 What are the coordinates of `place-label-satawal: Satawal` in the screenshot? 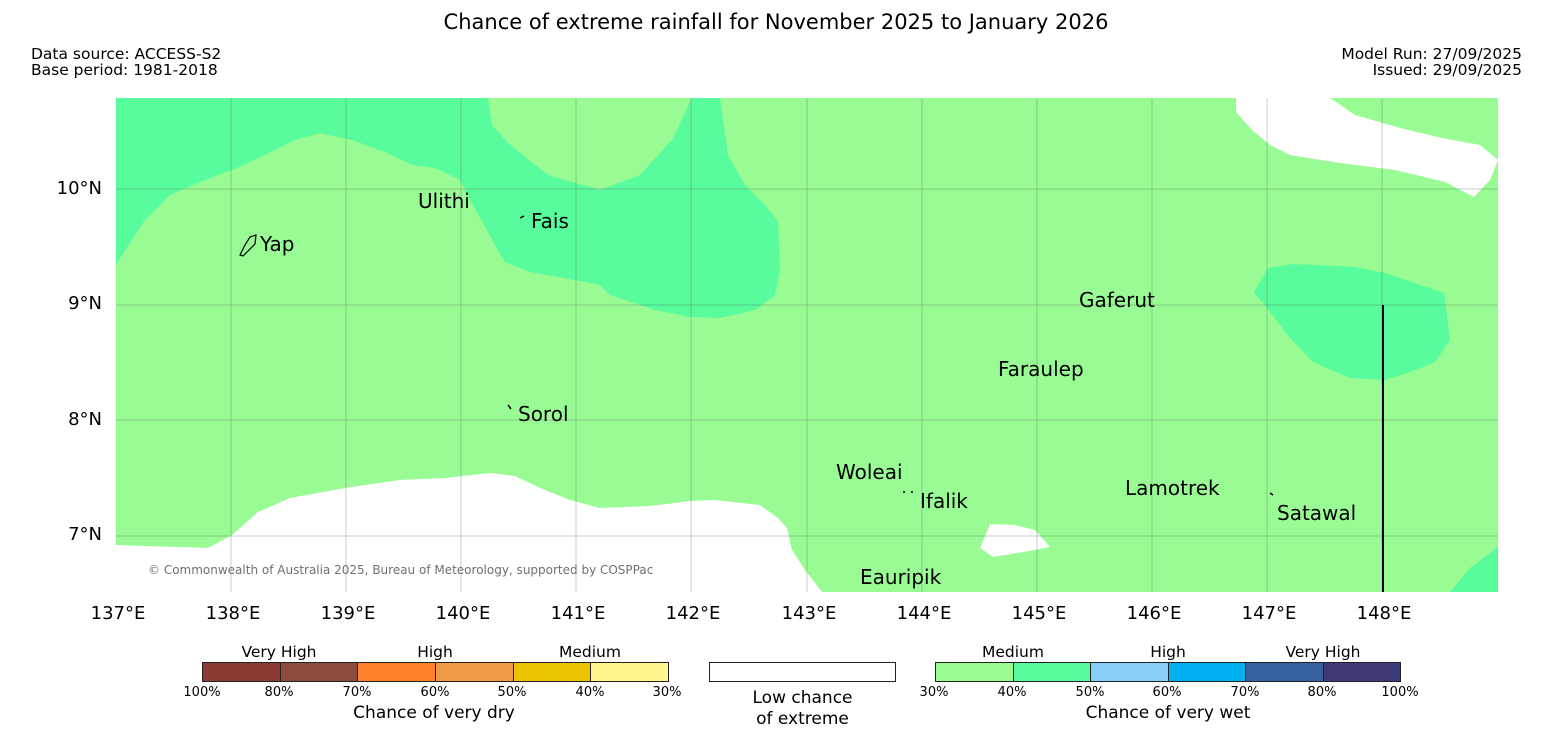 It's located at (1317, 513).